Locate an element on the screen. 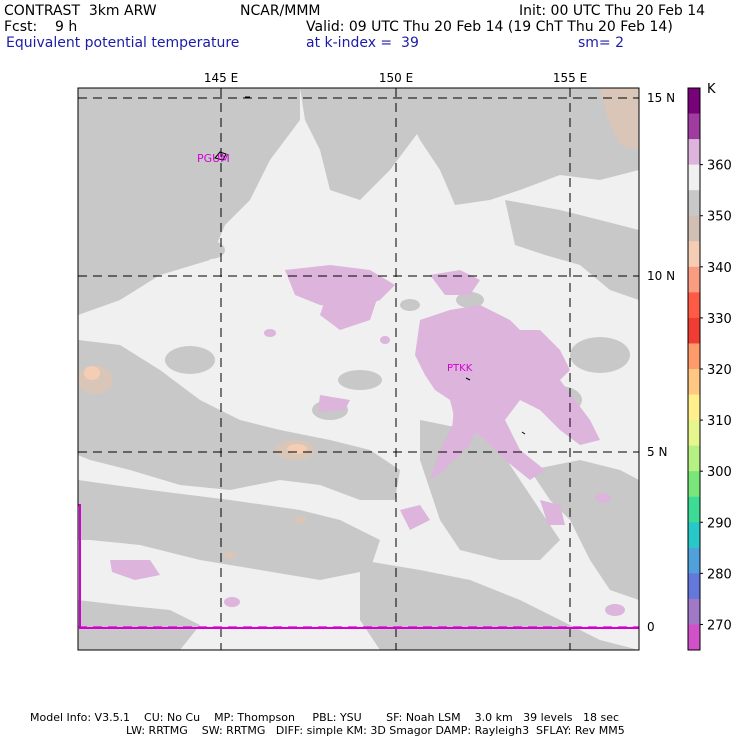 Image resolution: width=740 pixels, height=740 pixels. colorbar-label: 290 is located at coordinates (719, 523).